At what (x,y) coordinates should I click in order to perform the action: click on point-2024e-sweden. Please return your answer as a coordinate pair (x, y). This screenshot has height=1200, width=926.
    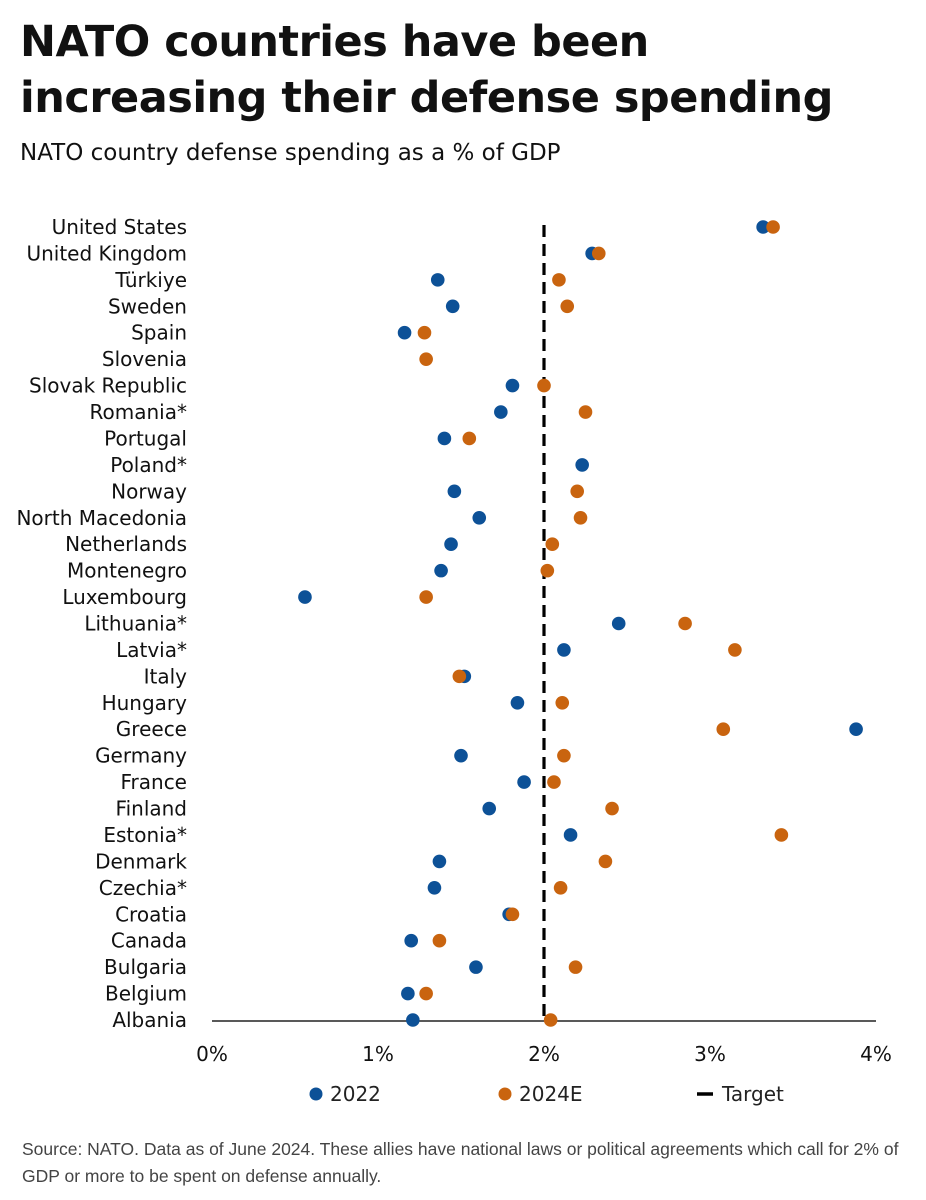
    Looking at the image, I should click on (567, 306).